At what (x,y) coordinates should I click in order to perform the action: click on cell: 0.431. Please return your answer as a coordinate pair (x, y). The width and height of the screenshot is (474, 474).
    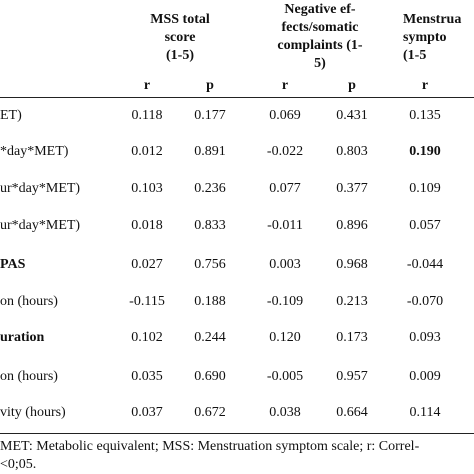
    Looking at the image, I should click on (352, 115).